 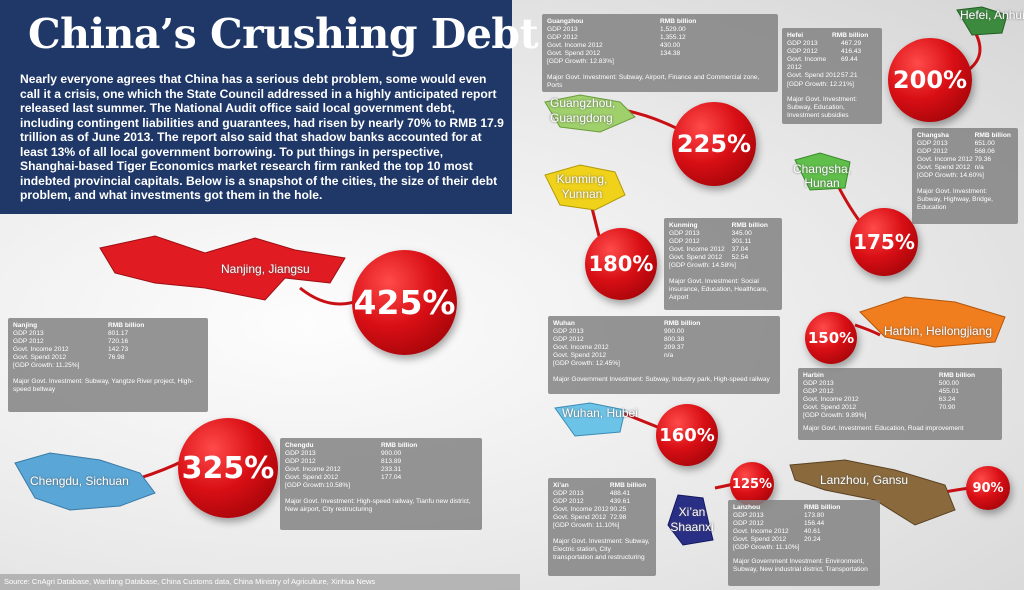 I want to click on row-gdp2013: GDP 2013 173.80, so click(x=804, y=516).